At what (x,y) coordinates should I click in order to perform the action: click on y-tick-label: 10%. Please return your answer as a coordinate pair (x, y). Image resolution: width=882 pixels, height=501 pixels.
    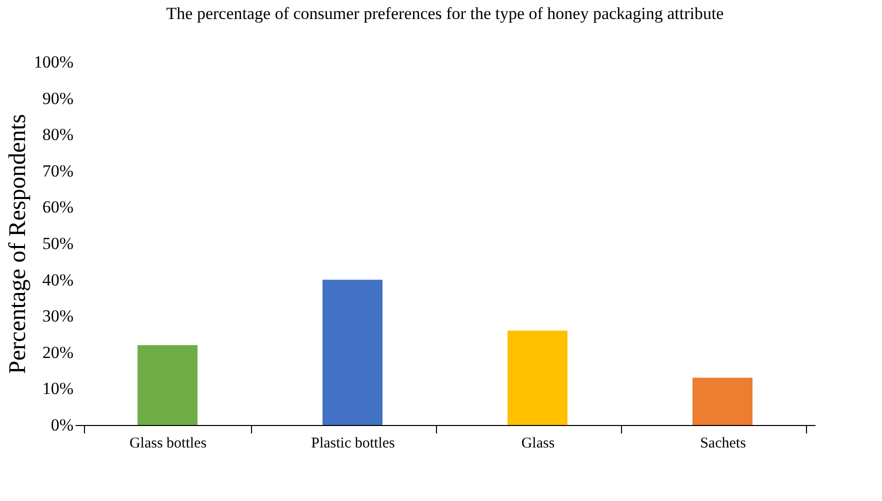
    Looking at the image, I should click on (58, 388).